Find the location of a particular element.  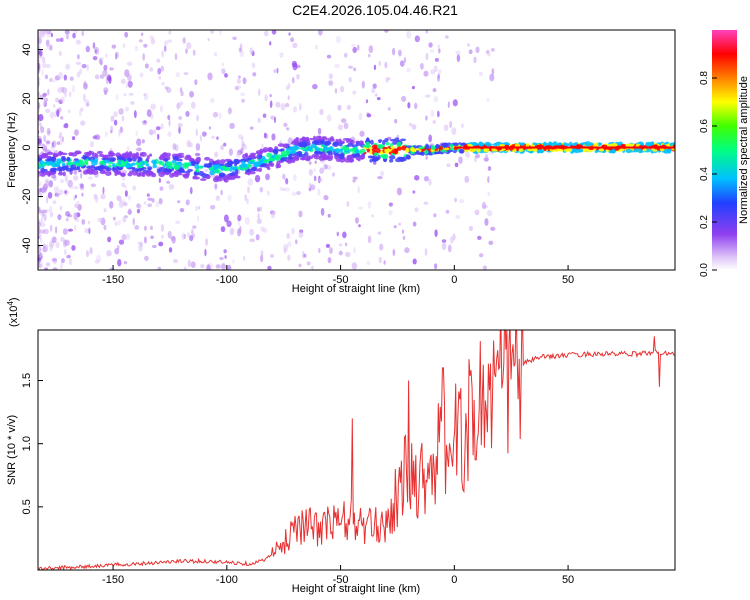

snr-x-ticks: -150 -100 -50 0 50 is located at coordinates (338, 575).